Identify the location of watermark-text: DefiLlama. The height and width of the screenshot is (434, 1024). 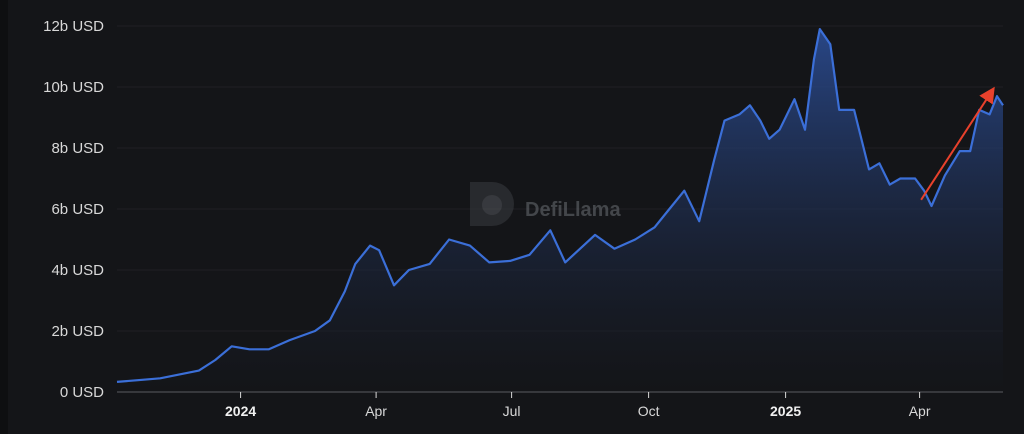
(573, 210).